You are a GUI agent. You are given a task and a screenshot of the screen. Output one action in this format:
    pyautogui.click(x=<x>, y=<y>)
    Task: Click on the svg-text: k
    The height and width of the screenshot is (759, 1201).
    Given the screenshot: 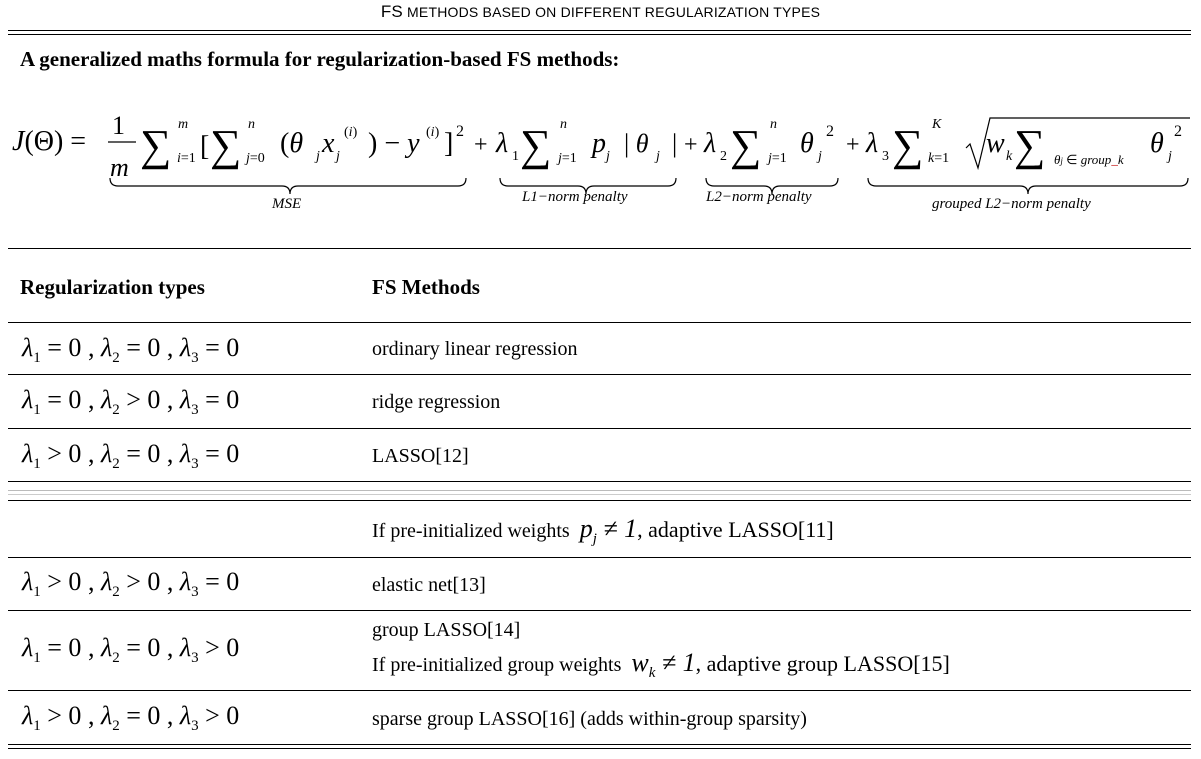 What is the action you would take?
    pyautogui.click(x=1009, y=156)
    